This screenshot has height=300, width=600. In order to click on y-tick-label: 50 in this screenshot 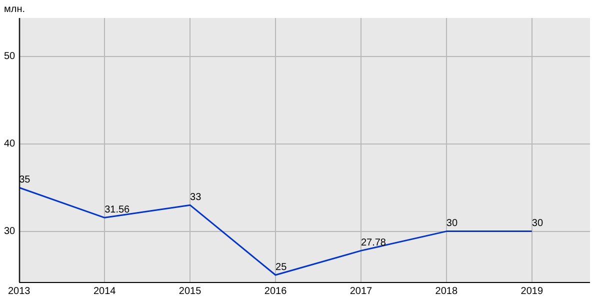, I will do `click(10, 56)`.